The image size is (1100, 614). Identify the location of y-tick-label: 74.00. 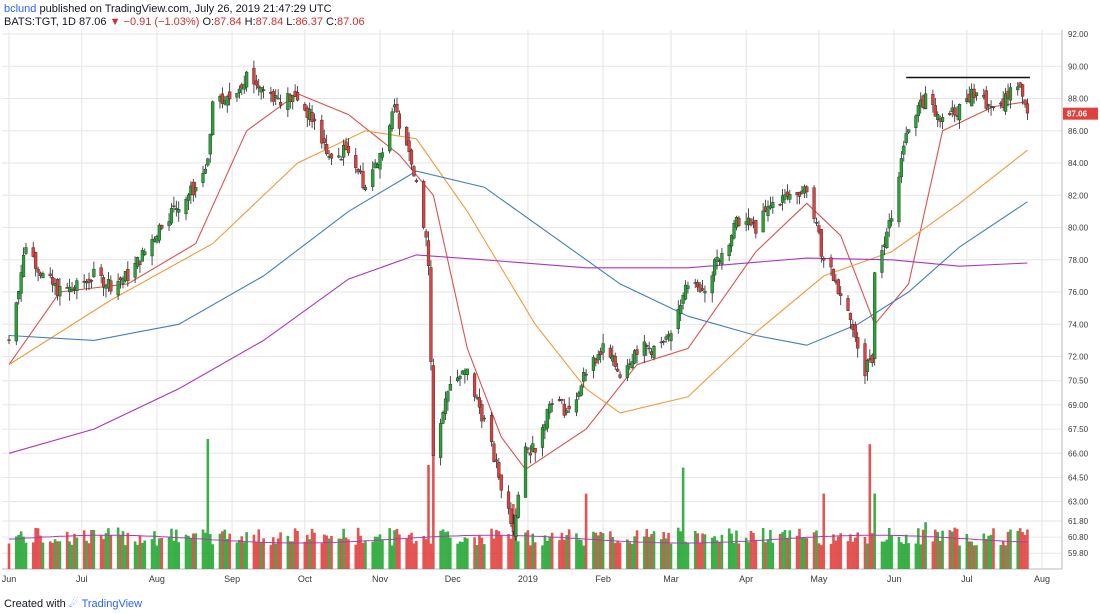
(1078, 324).